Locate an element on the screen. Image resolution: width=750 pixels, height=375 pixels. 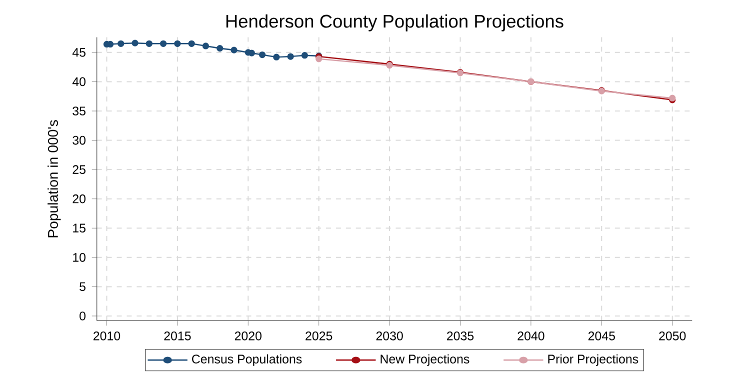
y-tick-label: 15 is located at coordinates (79, 228).